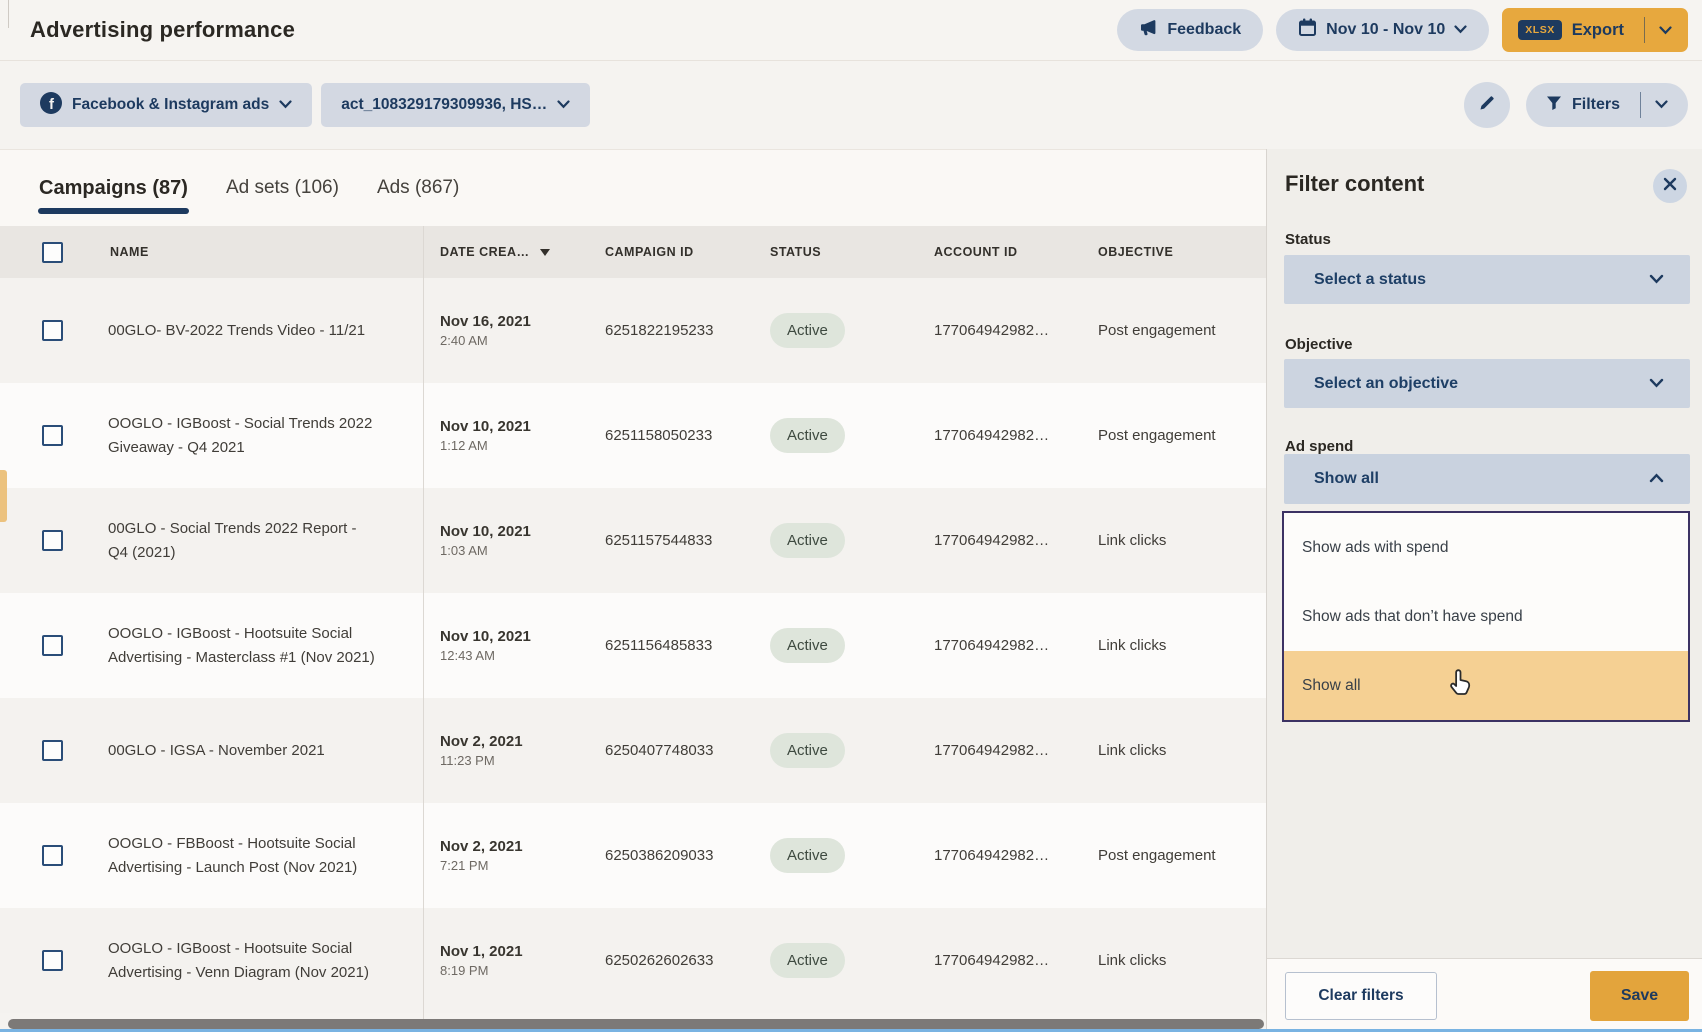 This screenshot has height=1032, width=1702. Describe the element at coordinates (216, 750) in the screenshot. I see `campaign-name: 00GLO - IGSA - November 2021` at that location.